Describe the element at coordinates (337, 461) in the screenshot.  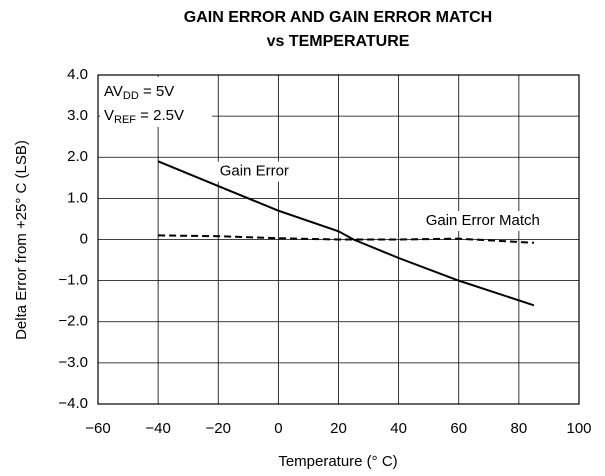
I see `x-axis-label: Temperature (° C)` at that location.